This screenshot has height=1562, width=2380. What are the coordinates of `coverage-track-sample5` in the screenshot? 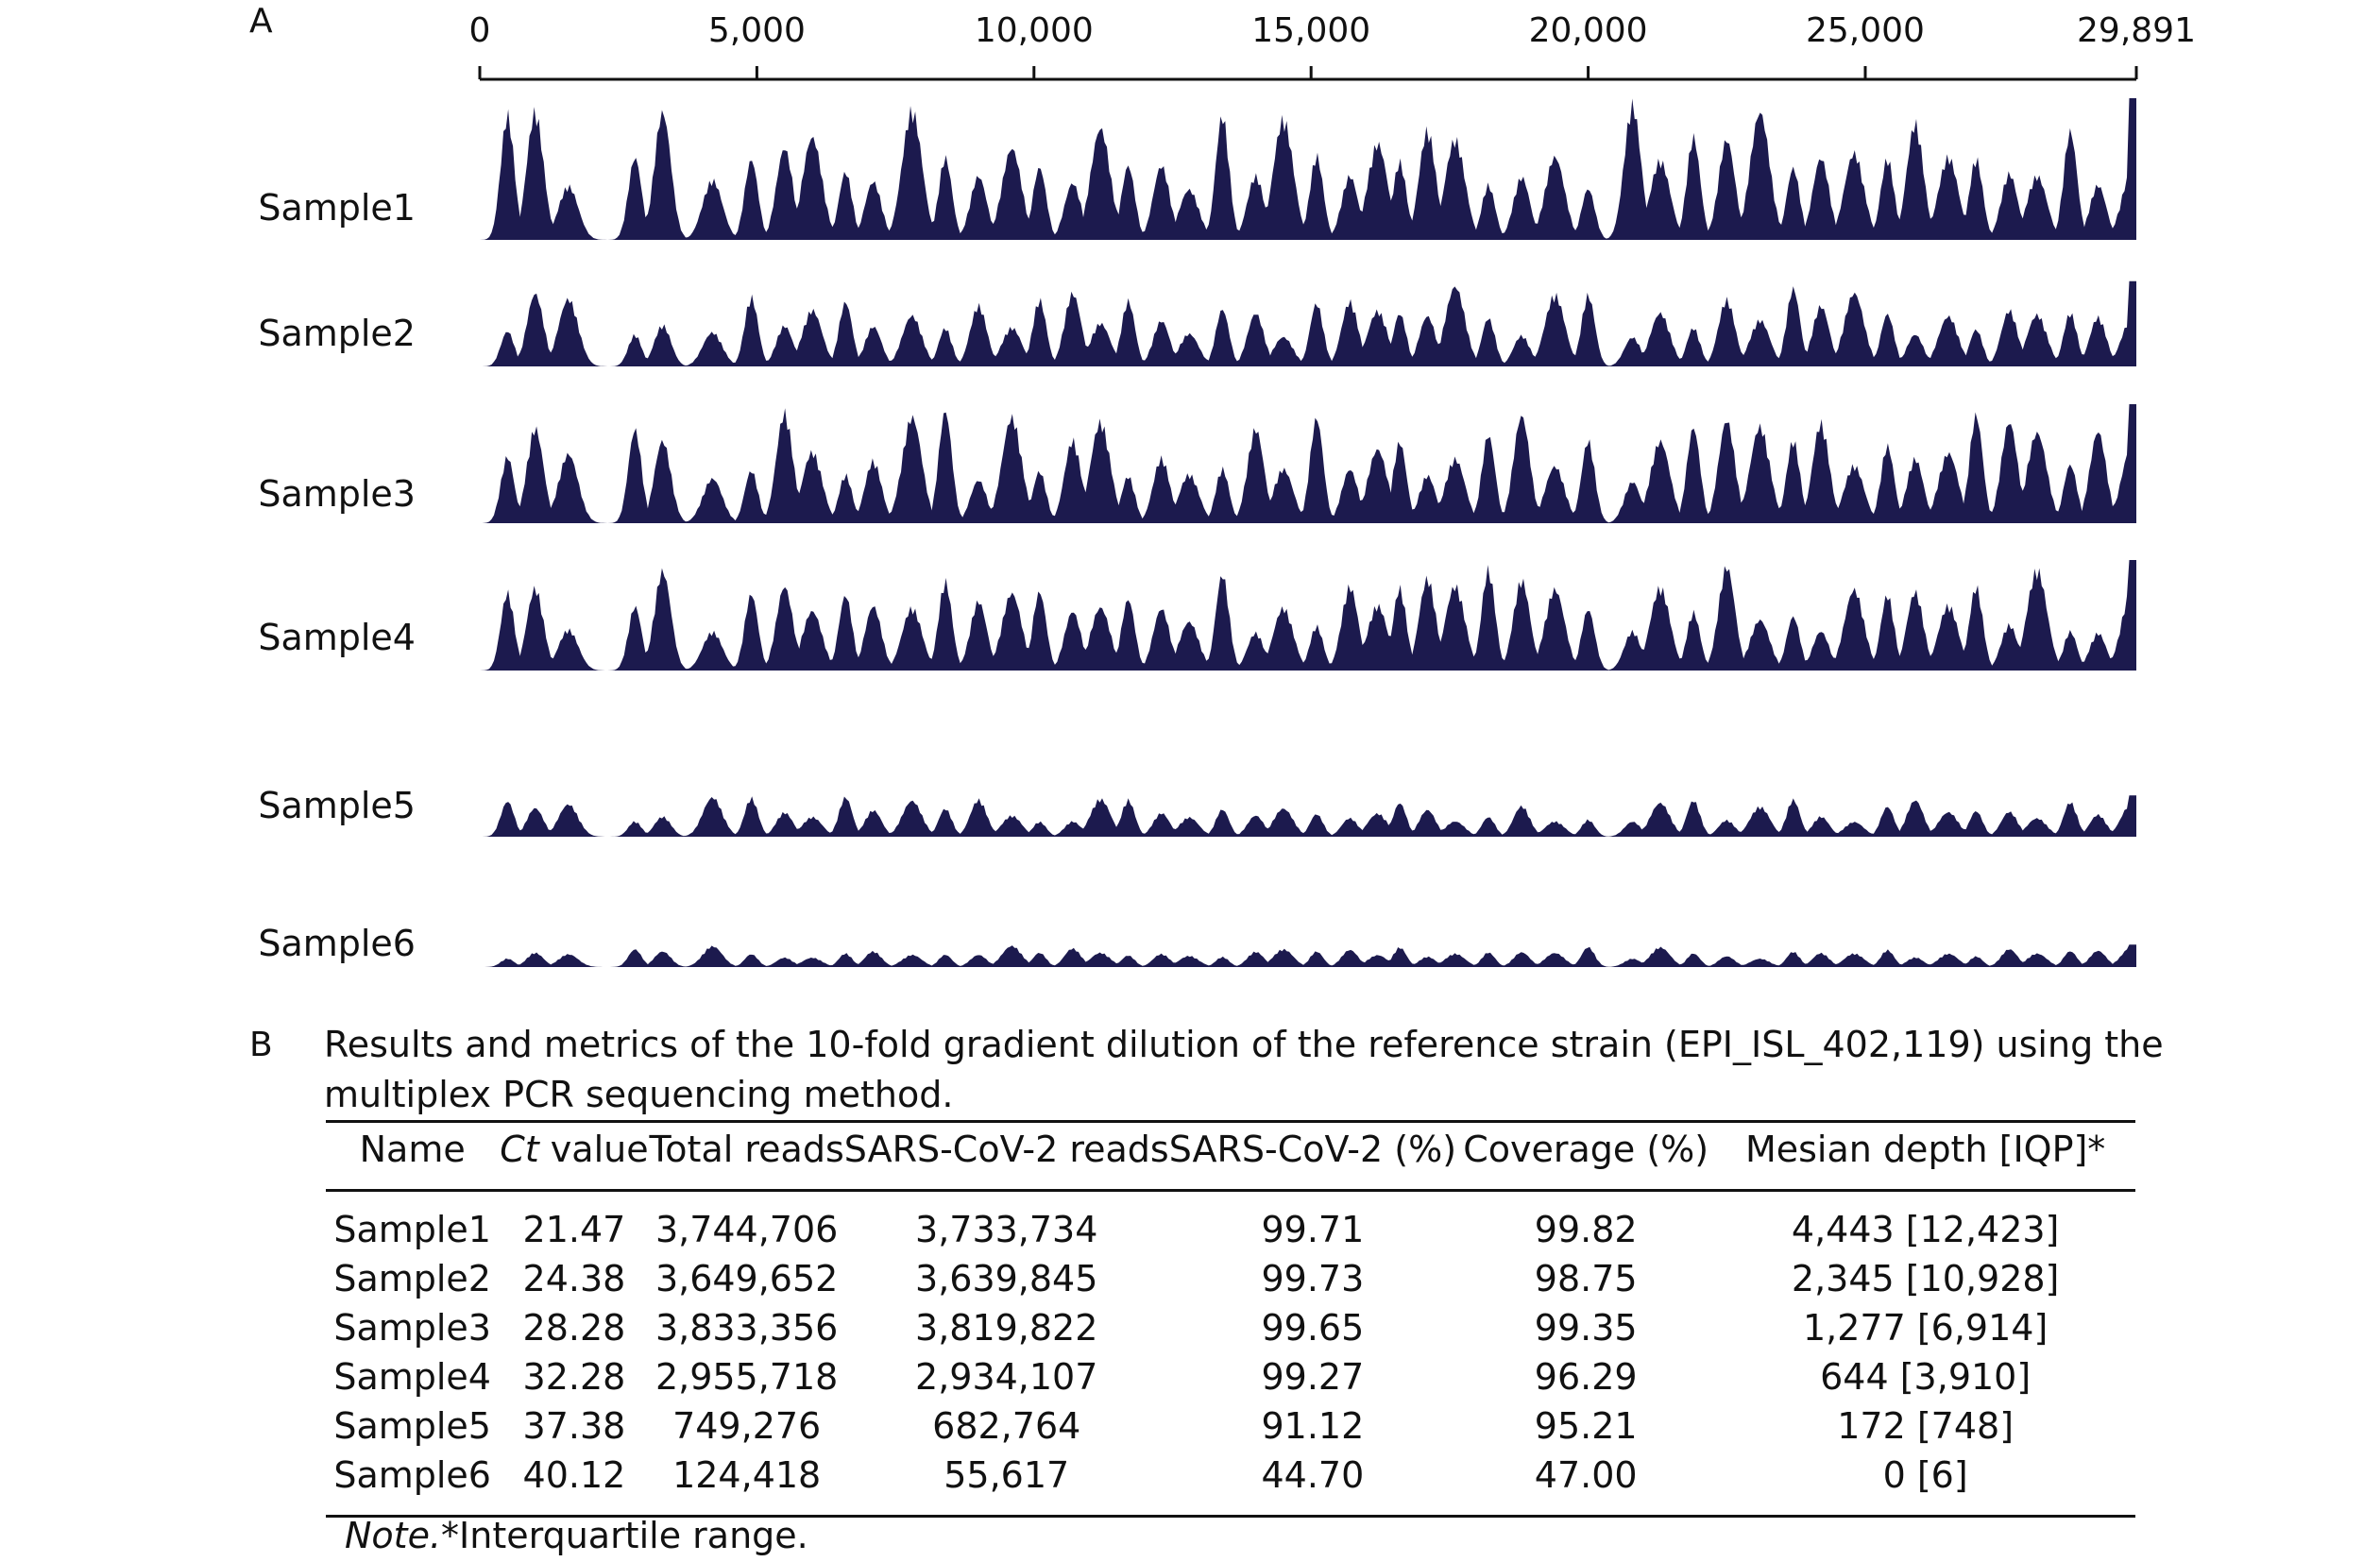 It's located at (1308, 816).